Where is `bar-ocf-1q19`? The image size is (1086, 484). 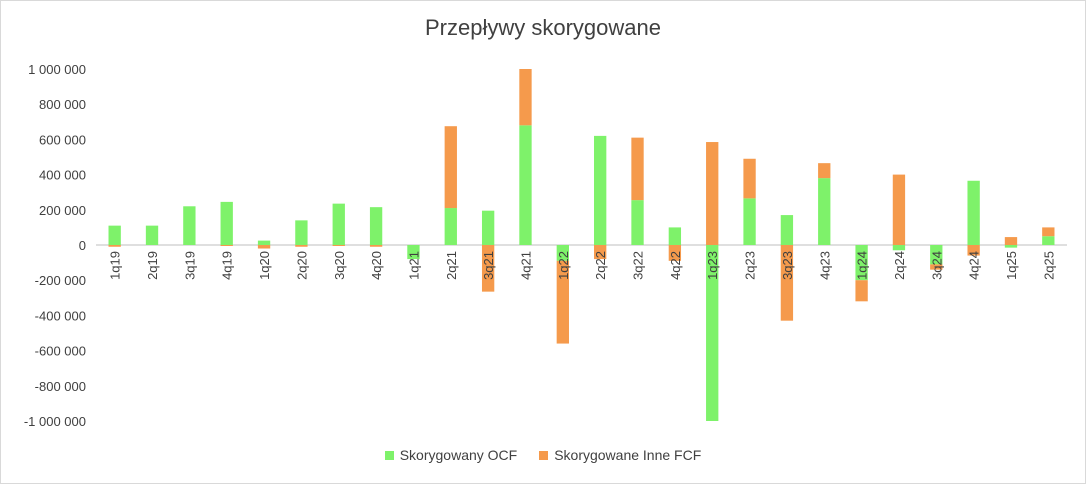
bar-ocf-1q19 is located at coordinates (114, 235).